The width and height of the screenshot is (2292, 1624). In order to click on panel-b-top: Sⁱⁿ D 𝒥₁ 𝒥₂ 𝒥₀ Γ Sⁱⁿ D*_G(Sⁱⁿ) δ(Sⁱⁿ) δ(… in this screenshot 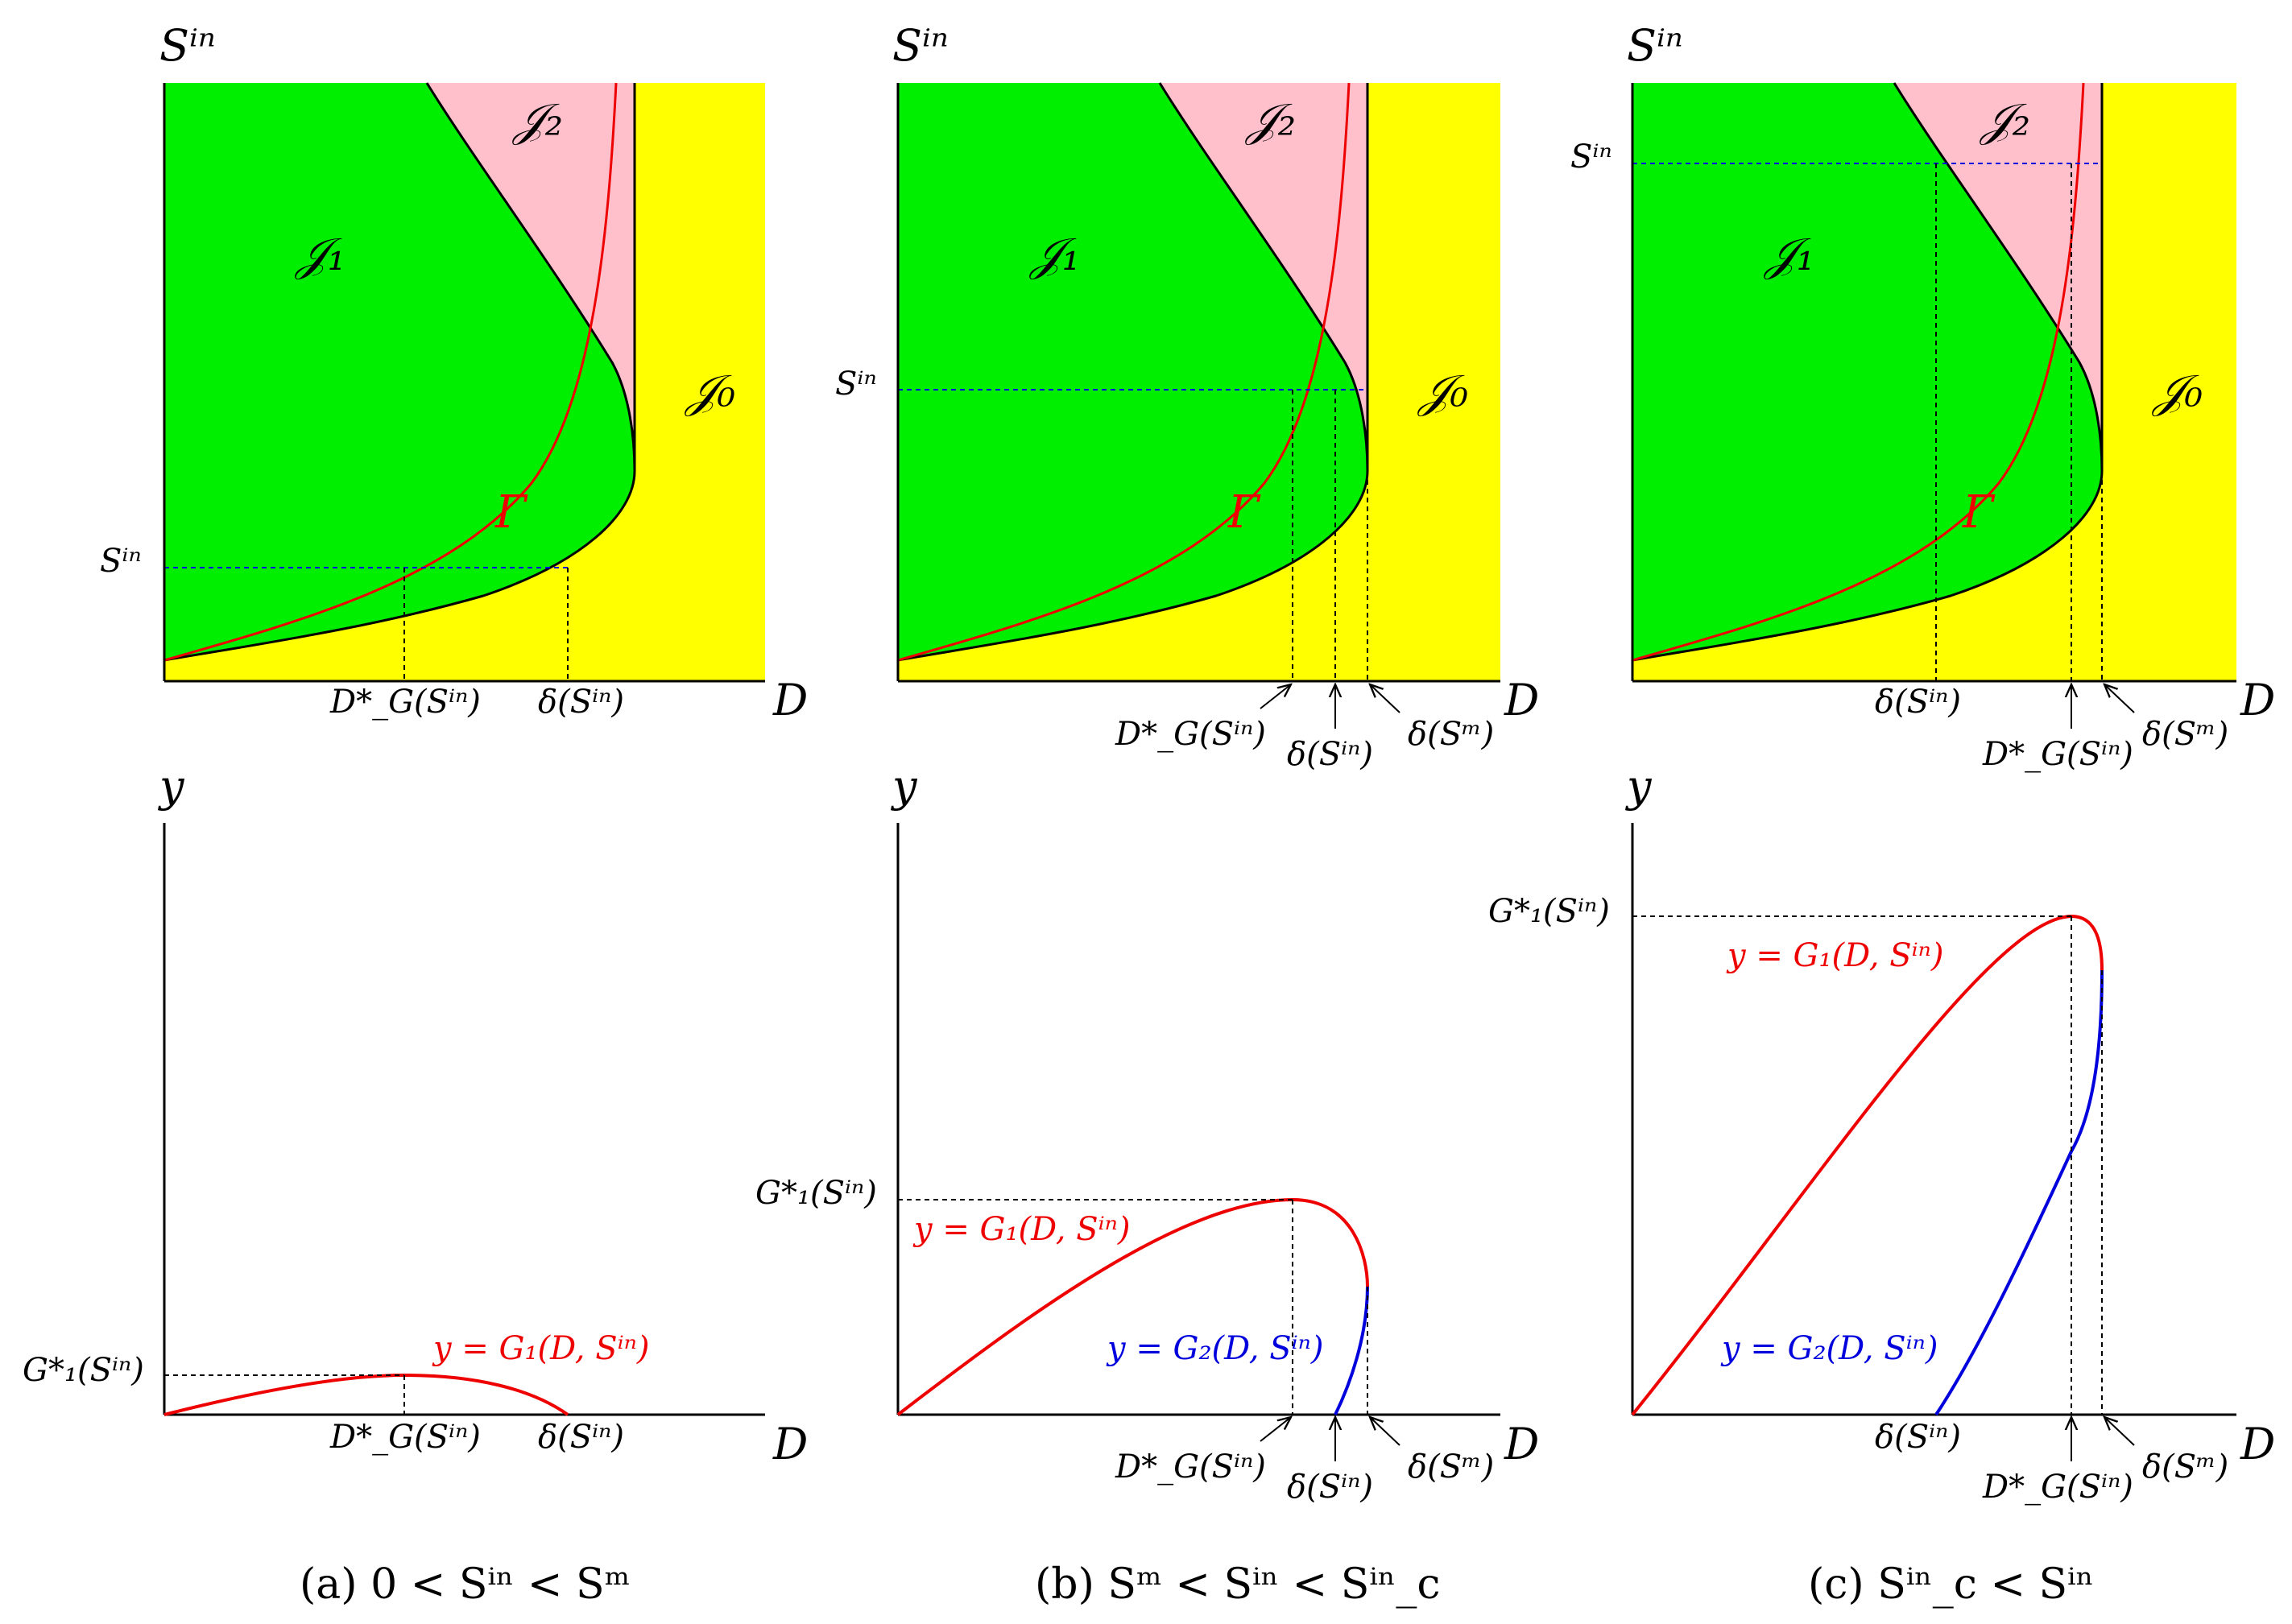, I will do `click(1187, 396)`.